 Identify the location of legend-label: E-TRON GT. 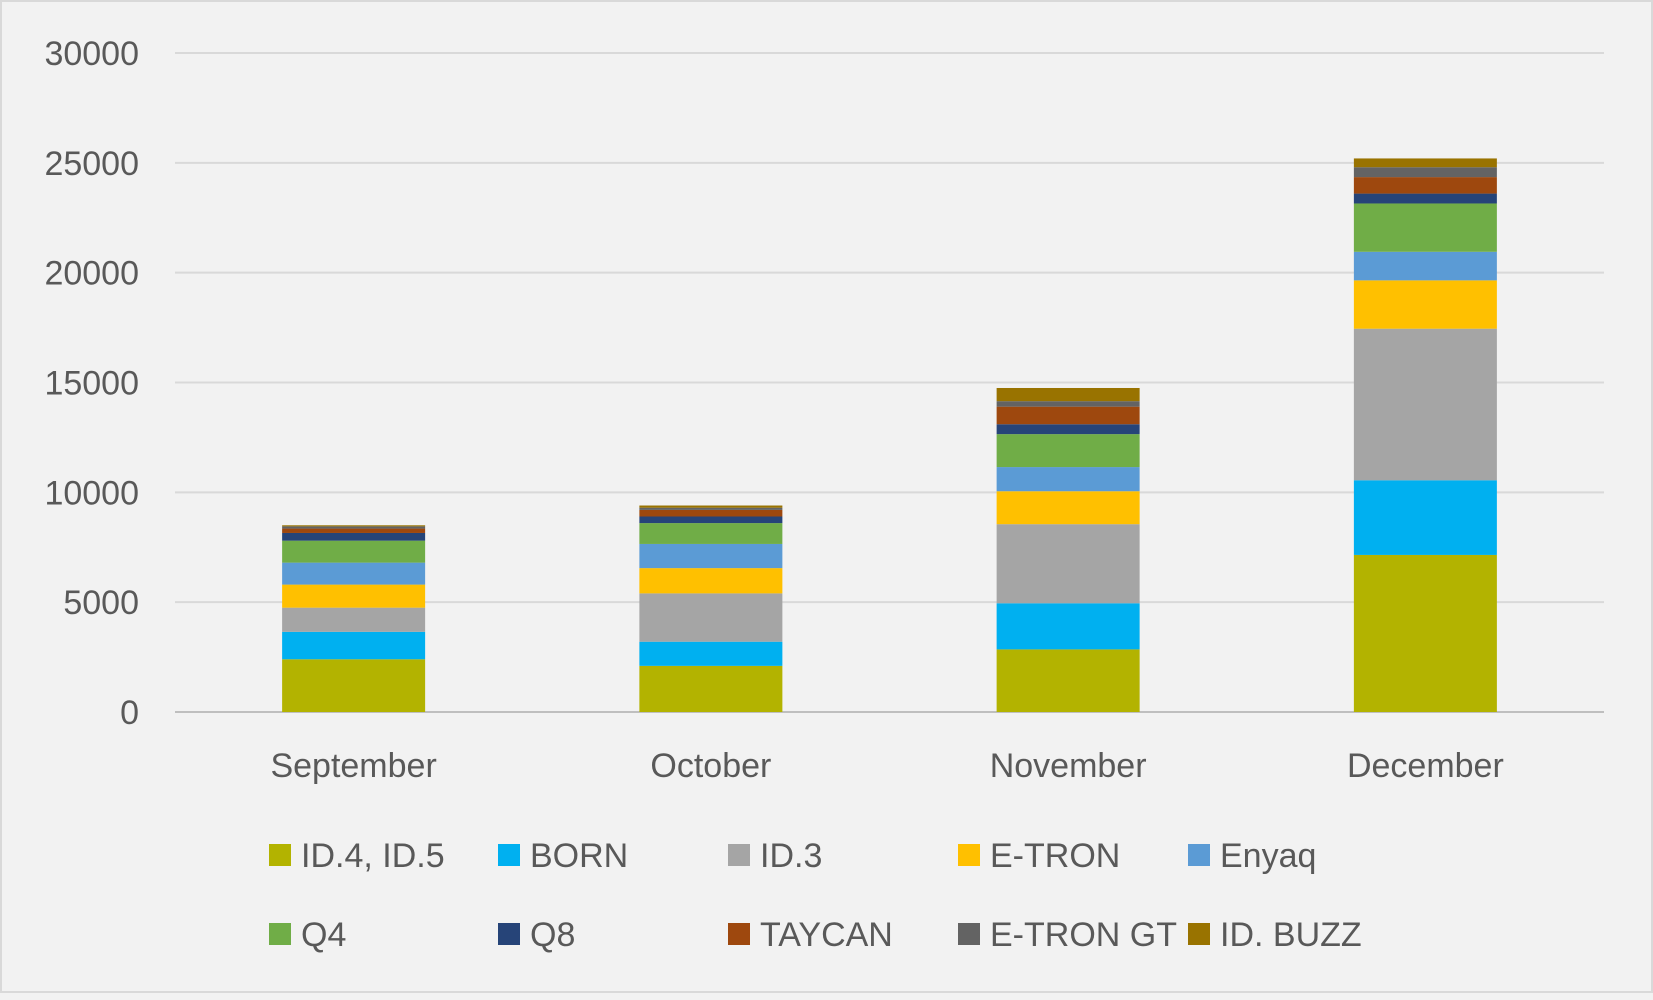
(1083, 935).